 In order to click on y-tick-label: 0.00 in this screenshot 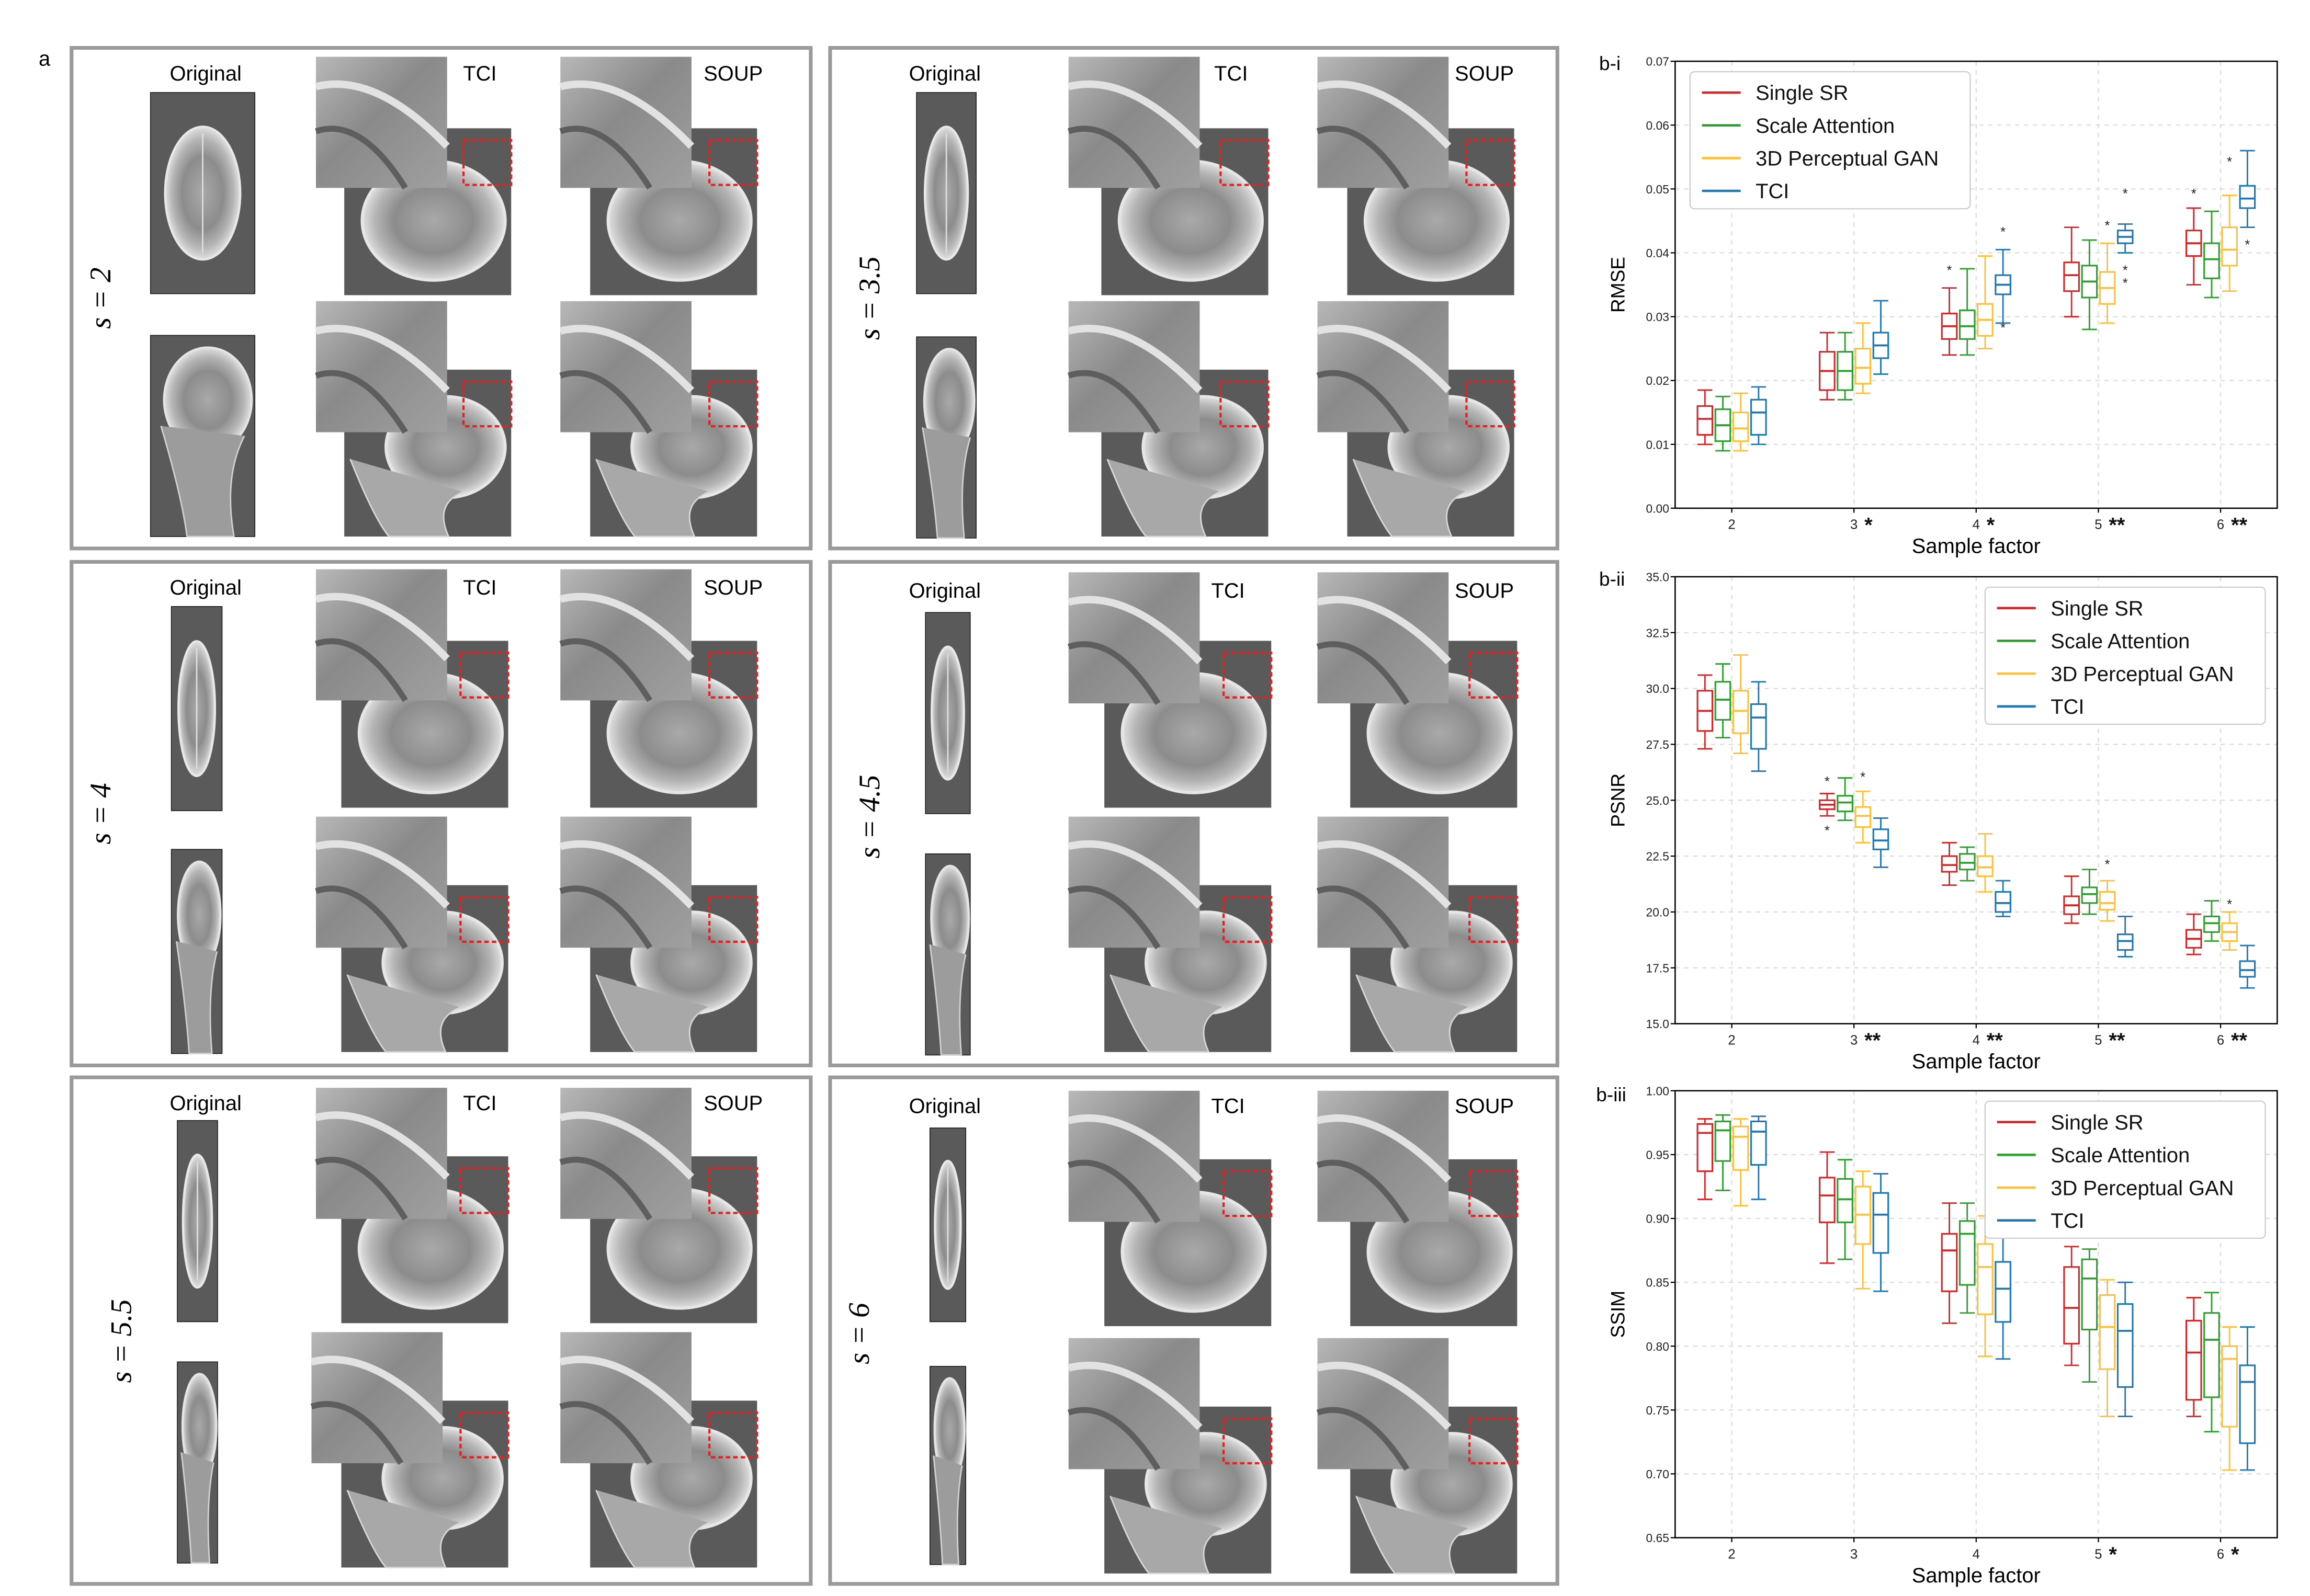, I will do `click(1658, 508)`.